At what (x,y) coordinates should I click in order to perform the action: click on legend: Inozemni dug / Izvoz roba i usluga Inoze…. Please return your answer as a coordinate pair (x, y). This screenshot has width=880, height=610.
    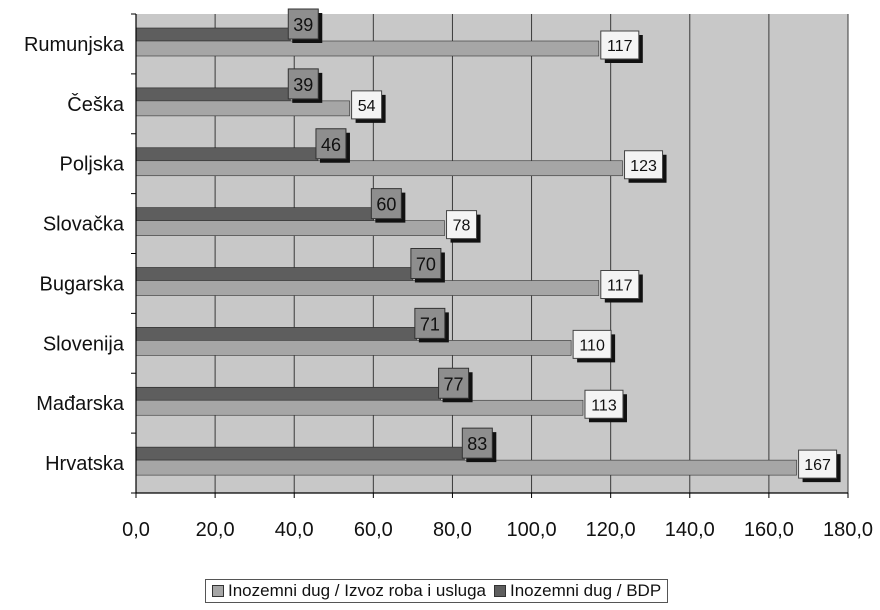
    Looking at the image, I should click on (437, 591).